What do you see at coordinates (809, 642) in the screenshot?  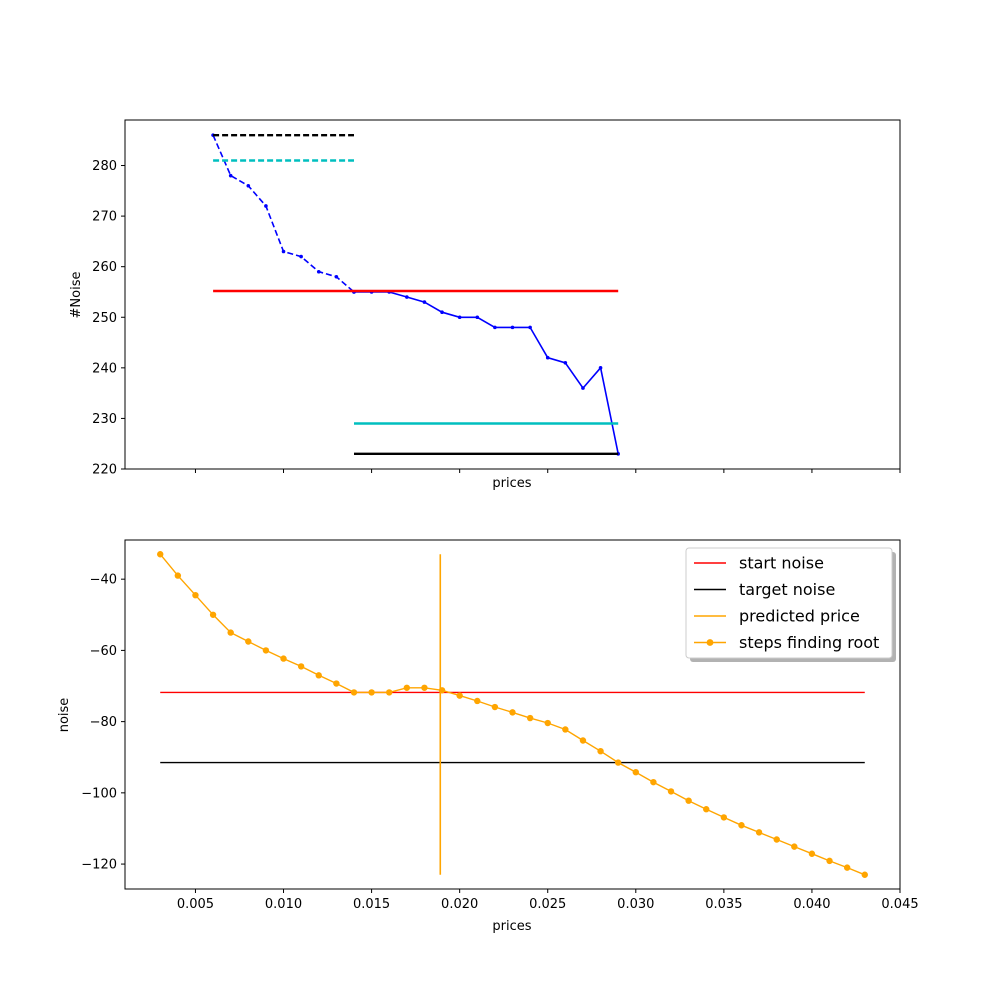 I see `legend-label: steps finding root` at bounding box center [809, 642].